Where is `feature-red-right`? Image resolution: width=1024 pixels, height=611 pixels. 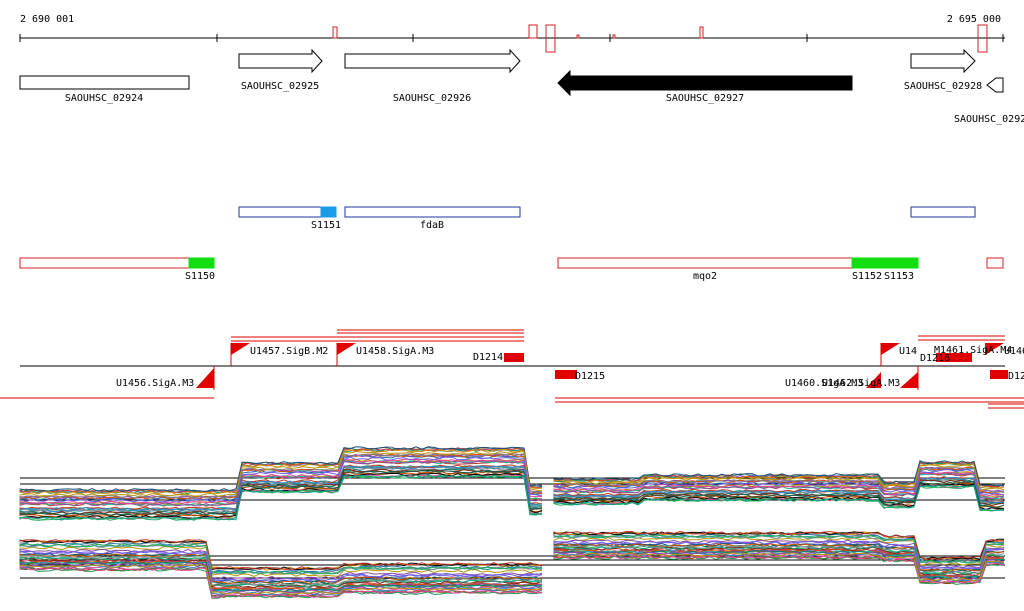
feature-red-right is located at coordinates (995, 263).